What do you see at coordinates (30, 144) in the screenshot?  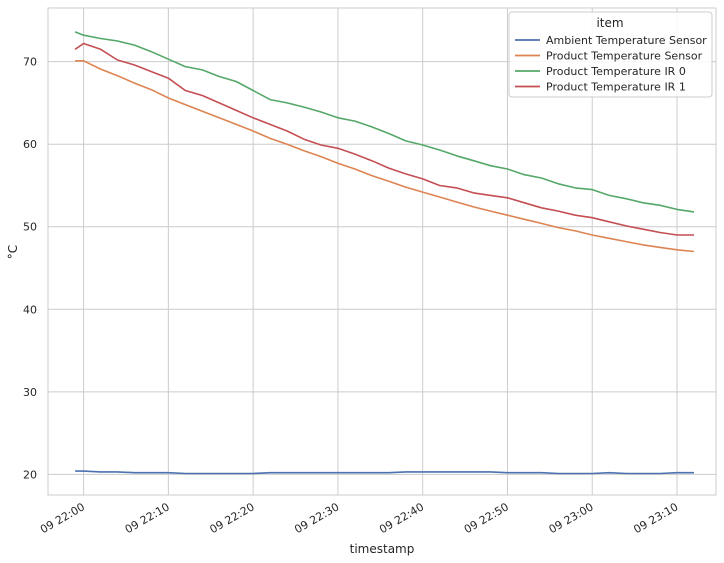 I see `y-tick-label: 60` at bounding box center [30, 144].